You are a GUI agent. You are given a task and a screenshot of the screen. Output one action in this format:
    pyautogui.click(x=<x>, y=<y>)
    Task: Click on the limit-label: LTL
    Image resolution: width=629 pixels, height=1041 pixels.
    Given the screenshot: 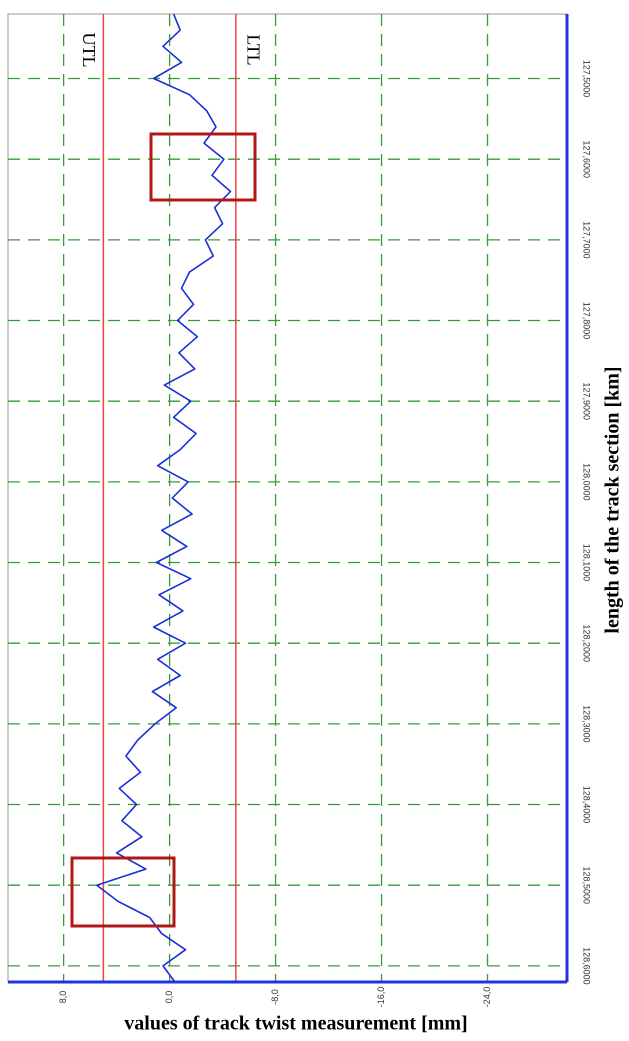 What is the action you would take?
    pyautogui.click(x=254, y=49)
    